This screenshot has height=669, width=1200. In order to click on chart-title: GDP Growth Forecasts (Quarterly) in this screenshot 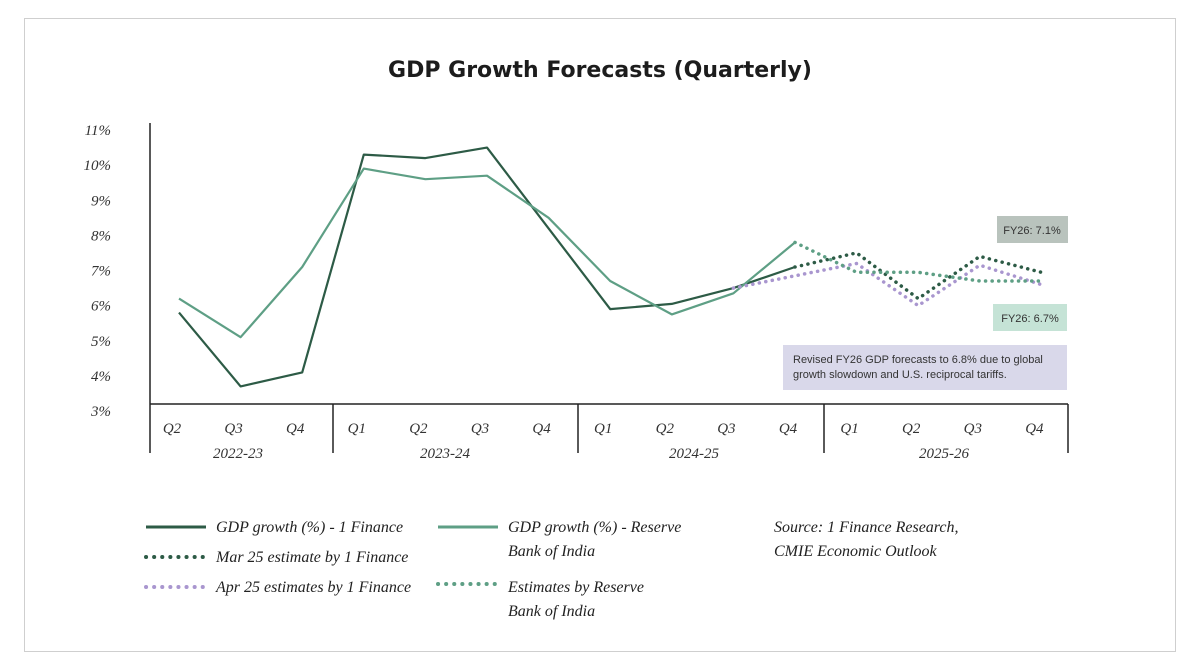, I will do `click(600, 70)`.